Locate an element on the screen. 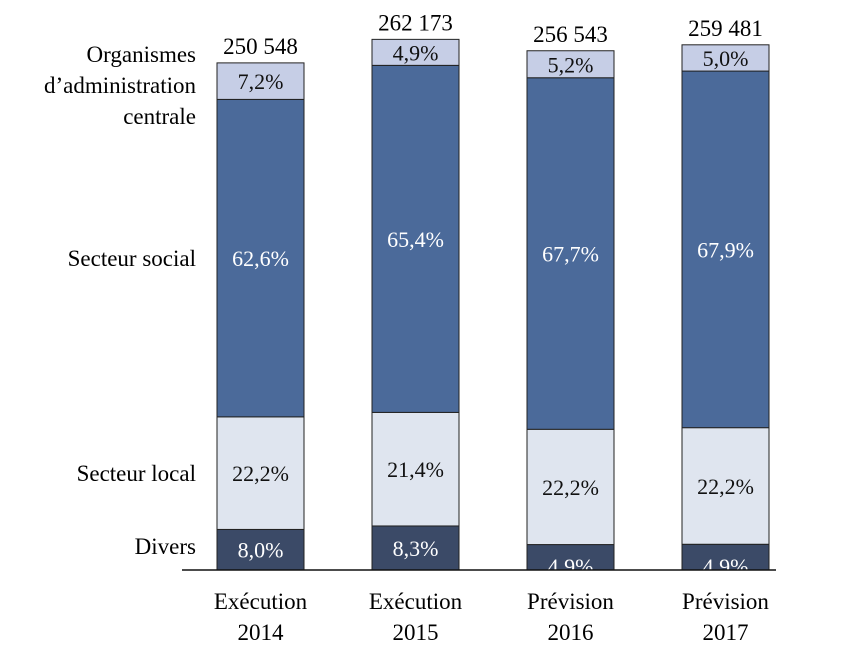 The width and height of the screenshot is (843, 670). data-label: 62,6% is located at coordinates (260, 258).